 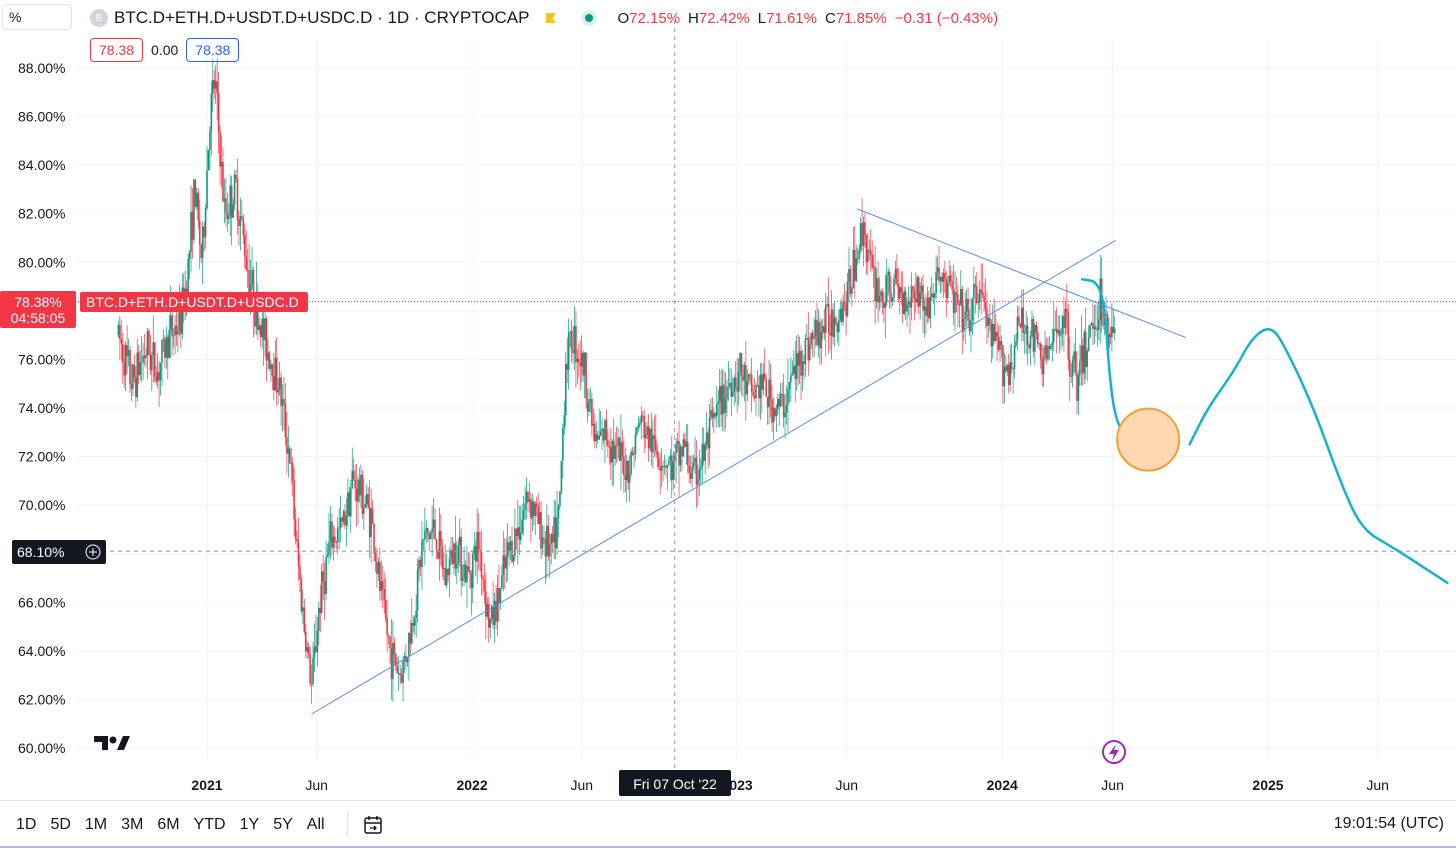 What do you see at coordinates (551, 18) in the screenshot?
I see `flag-icon` at bounding box center [551, 18].